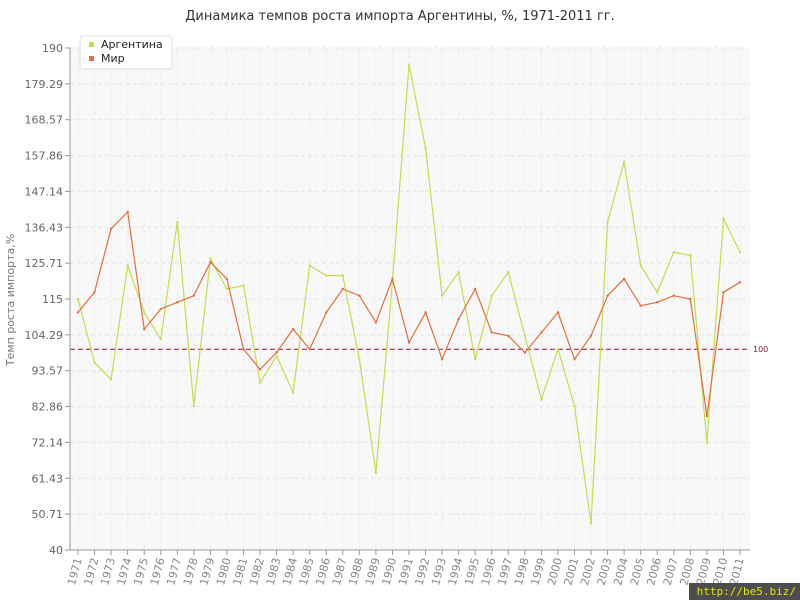  Describe the element at coordinates (44, 335) in the screenshot. I see `y-tick-label: 104.29` at that location.